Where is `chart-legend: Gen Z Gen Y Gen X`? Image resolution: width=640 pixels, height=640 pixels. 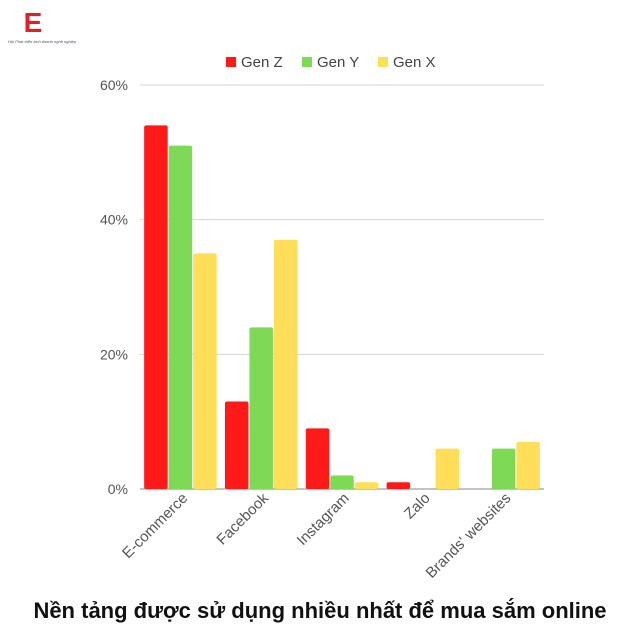 chart-legend: Gen Z Gen Y Gen X is located at coordinates (331, 62).